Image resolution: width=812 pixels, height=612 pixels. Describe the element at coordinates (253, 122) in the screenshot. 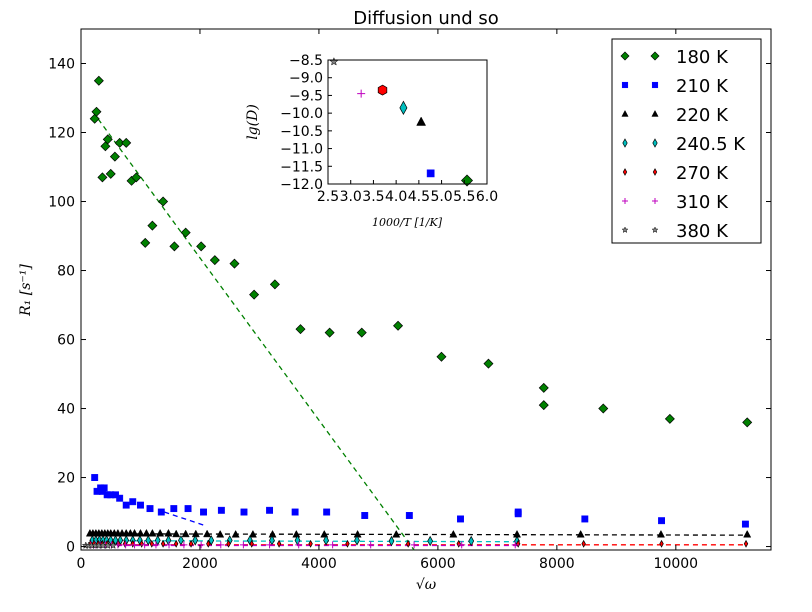

I see `inset-y-axis-label: lg(D)` at that location.